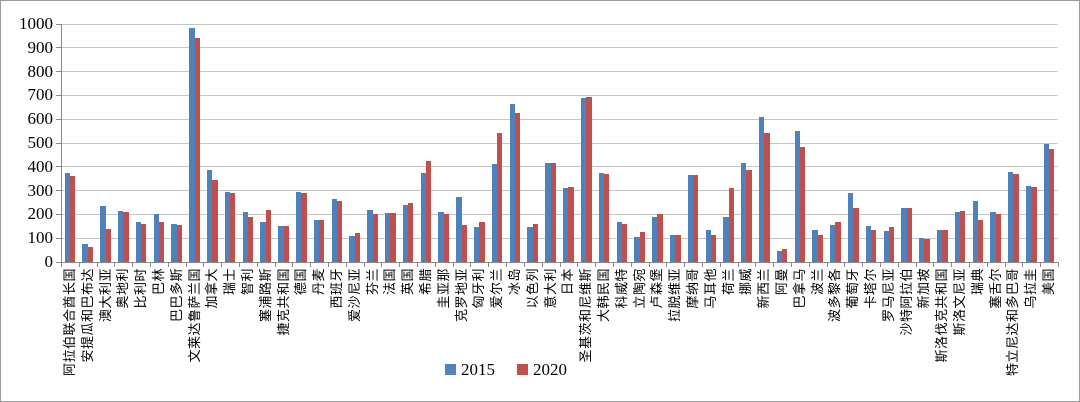  Describe the element at coordinates (888, 295) in the screenshot. I see `x-axis-label: 罗马尼亚` at that location.